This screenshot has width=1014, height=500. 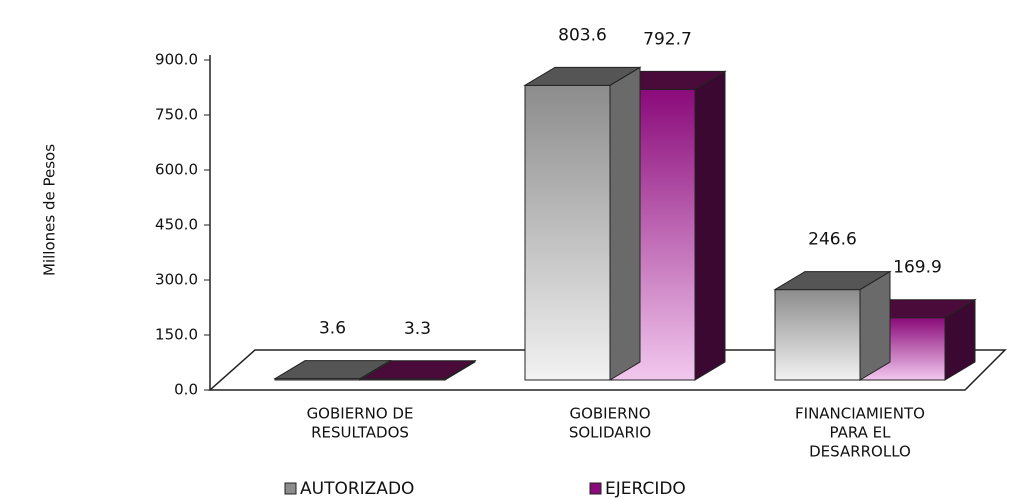 What do you see at coordinates (176, 225) in the screenshot?
I see `y-tick-label: 450.0` at bounding box center [176, 225].